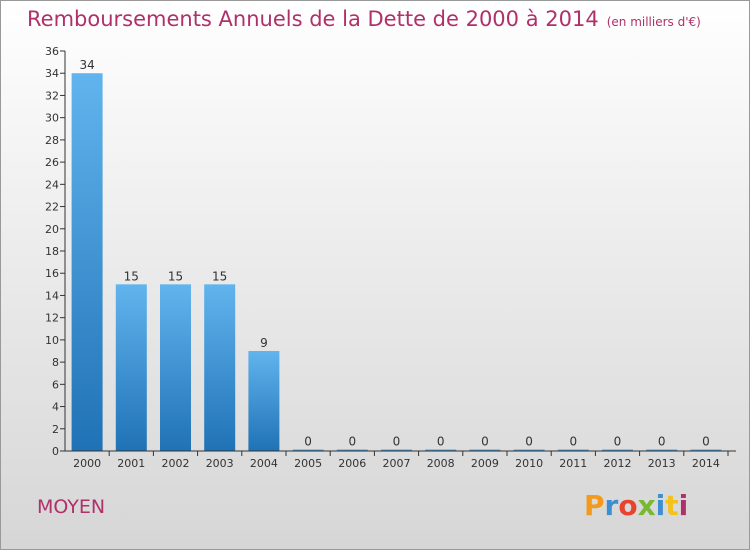 The height and width of the screenshot is (550, 750). Describe the element at coordinates (52, 318) in the screenshot. I see `y-tick-label: 12` at that location.